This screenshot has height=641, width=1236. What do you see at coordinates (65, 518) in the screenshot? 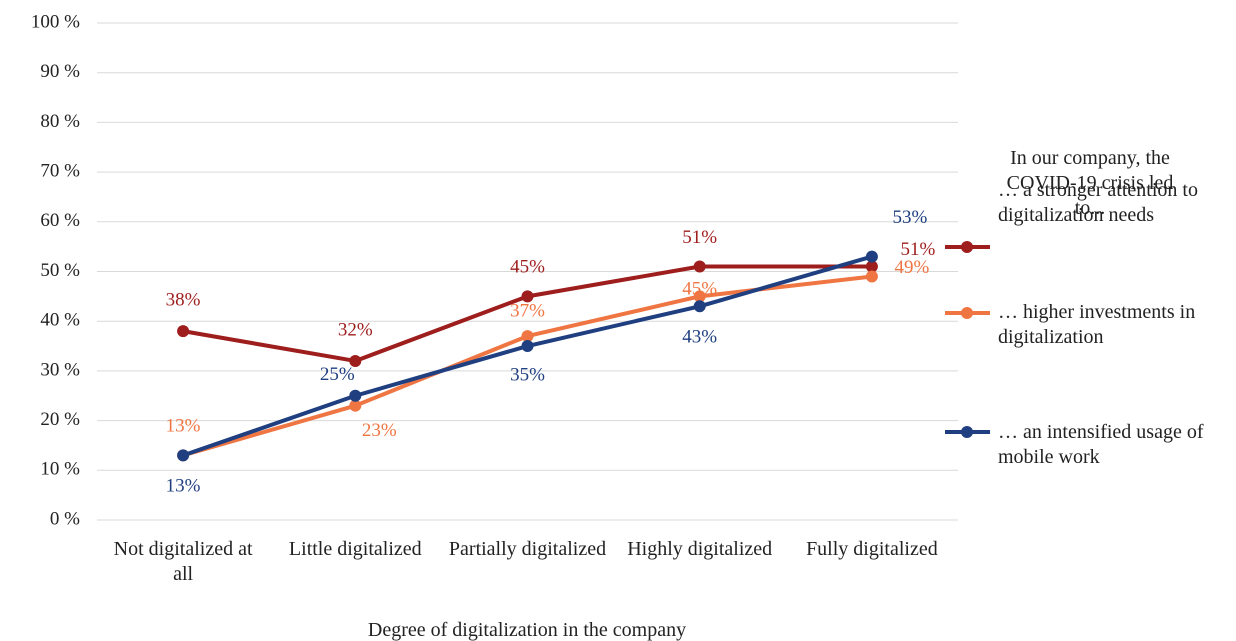
I see `y-tick-label: 0 %` at bounding box center [65, 518].